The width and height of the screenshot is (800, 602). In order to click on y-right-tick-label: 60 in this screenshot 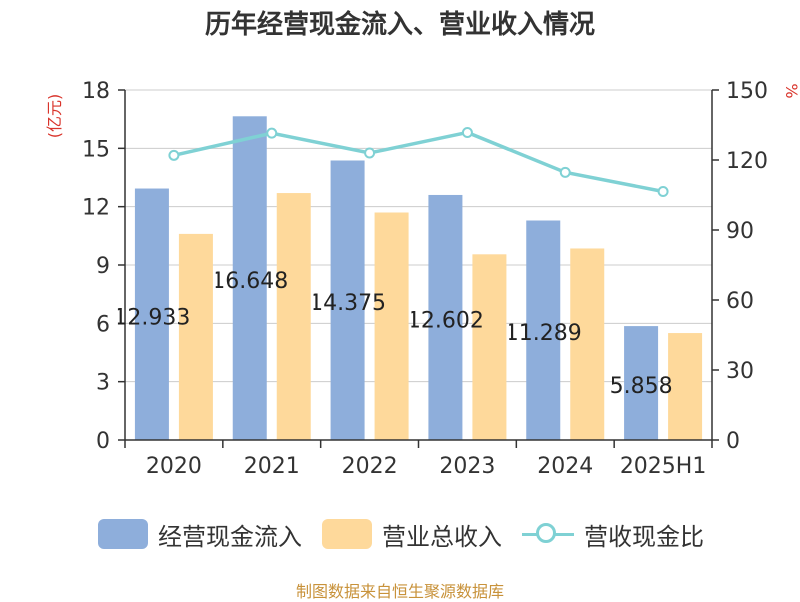, I will do `click(740, 301)`.